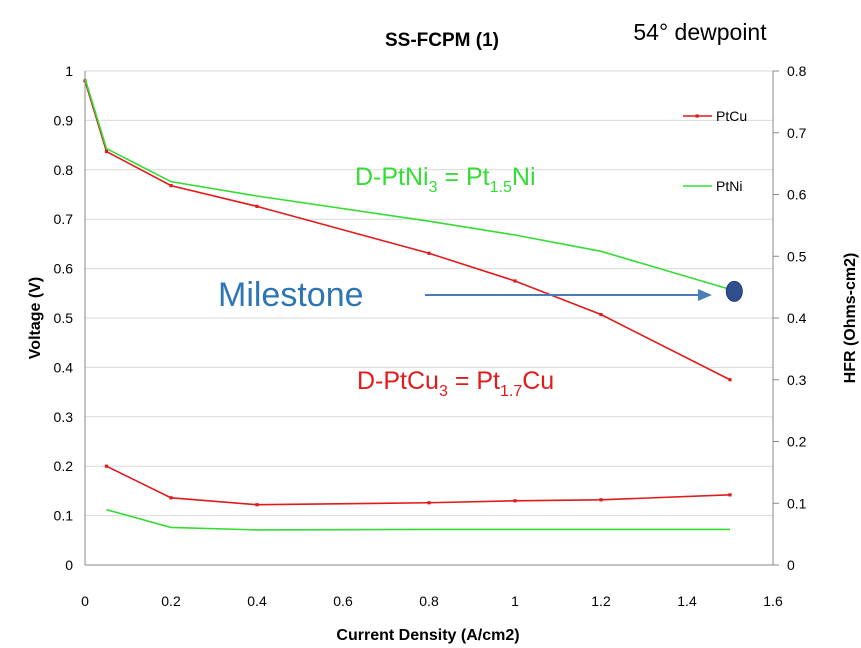 The image size is (861, 648). I want to click on y-tick-label: 0.6, so click(64, 269).